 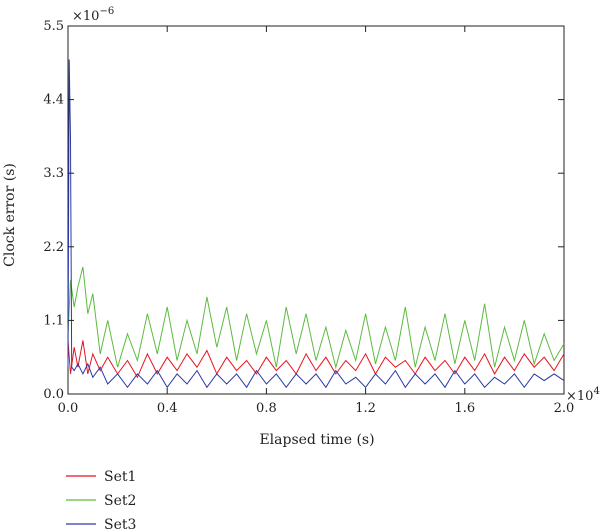 I want to click on legend-label: Set3, so click(x=120, y=524).